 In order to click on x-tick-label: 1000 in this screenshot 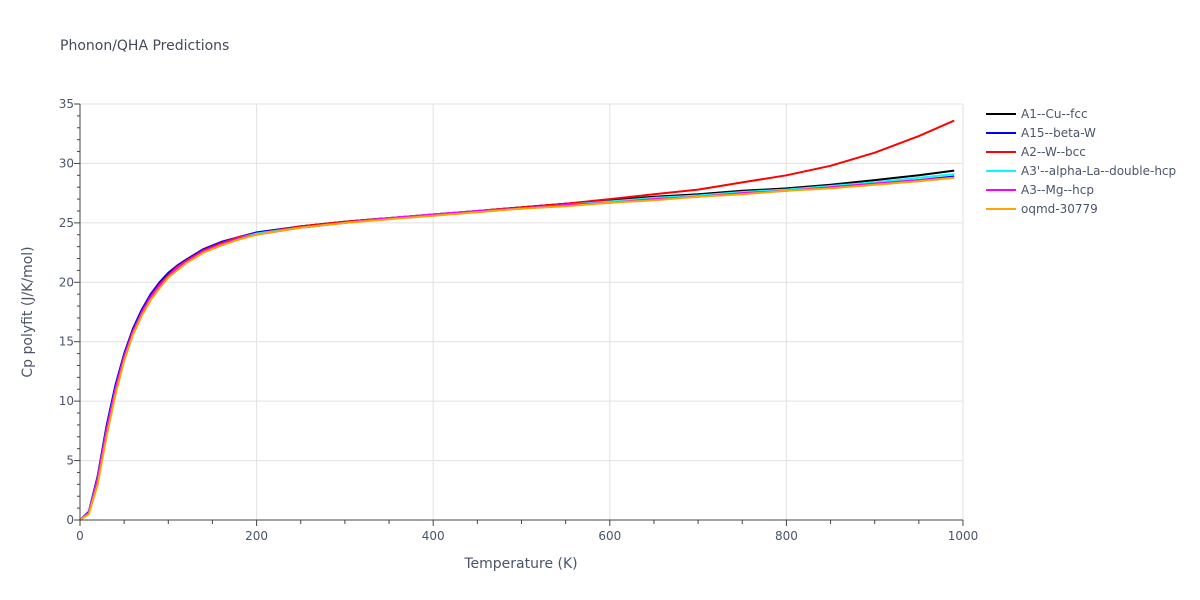, I will do `click(963, 536)`.